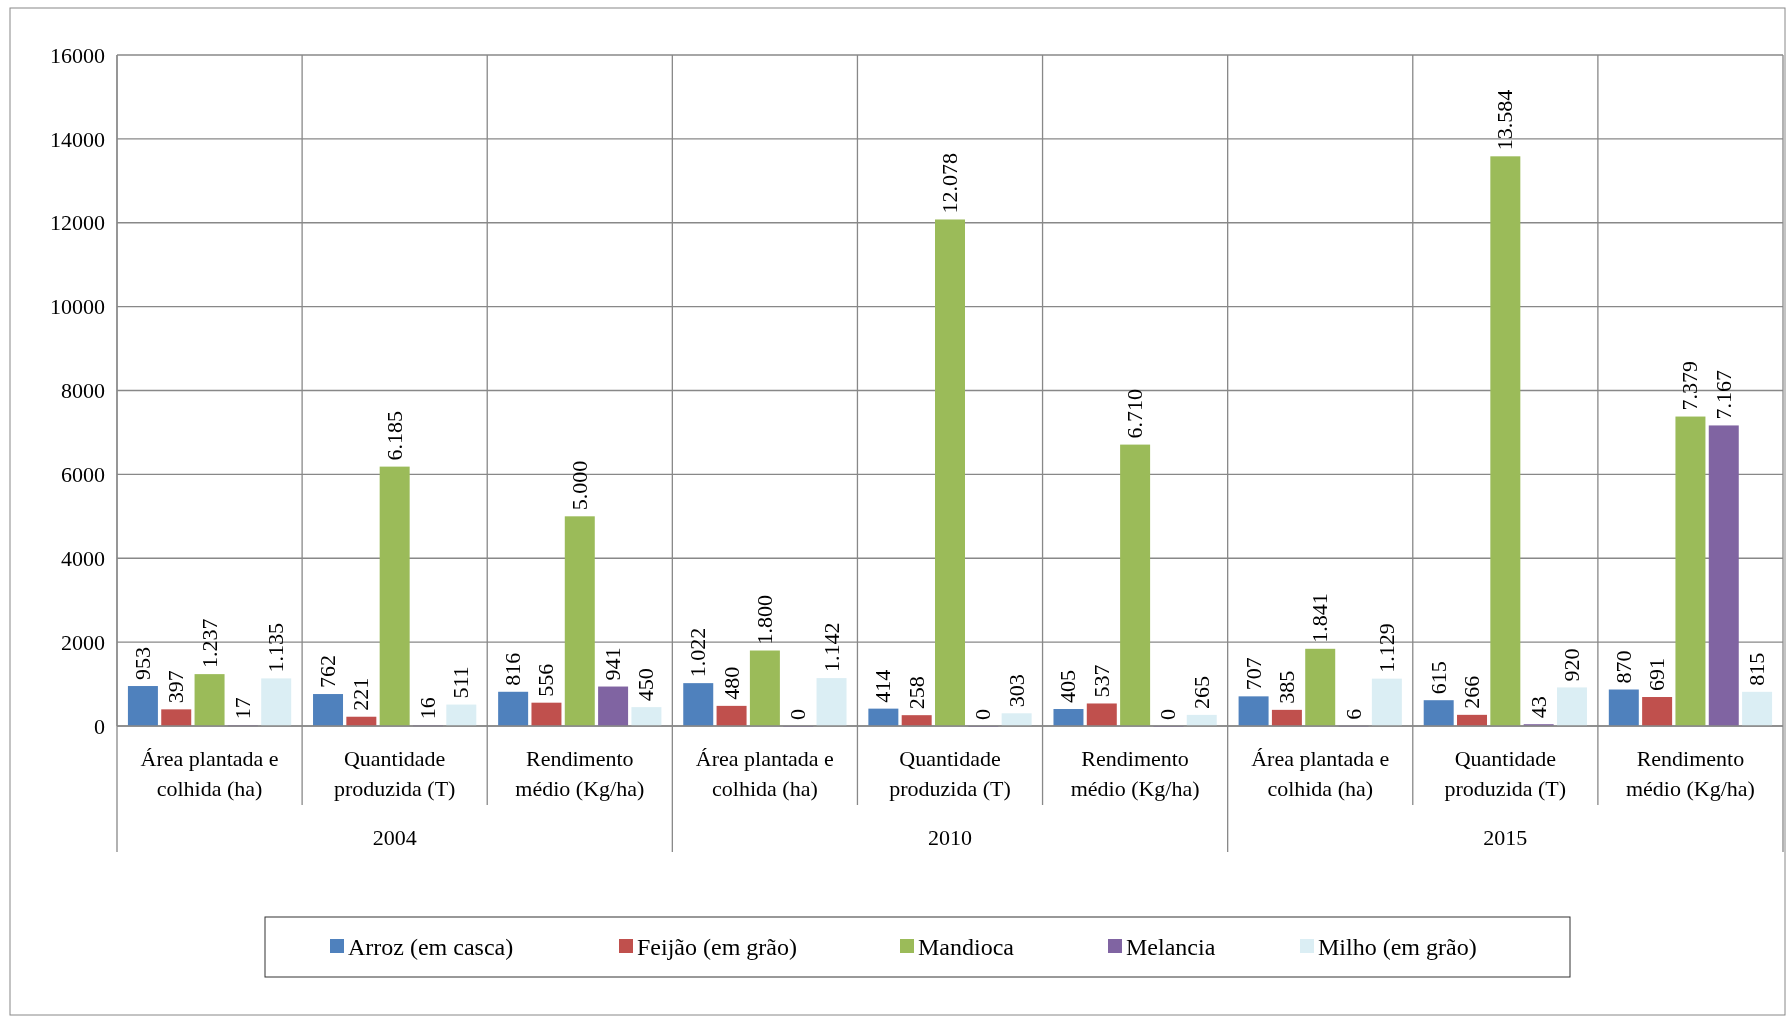 Image resolution: width=1789 pixels, height=1019 pixels. I want to click on data-label: 303, so click(1016, 691).